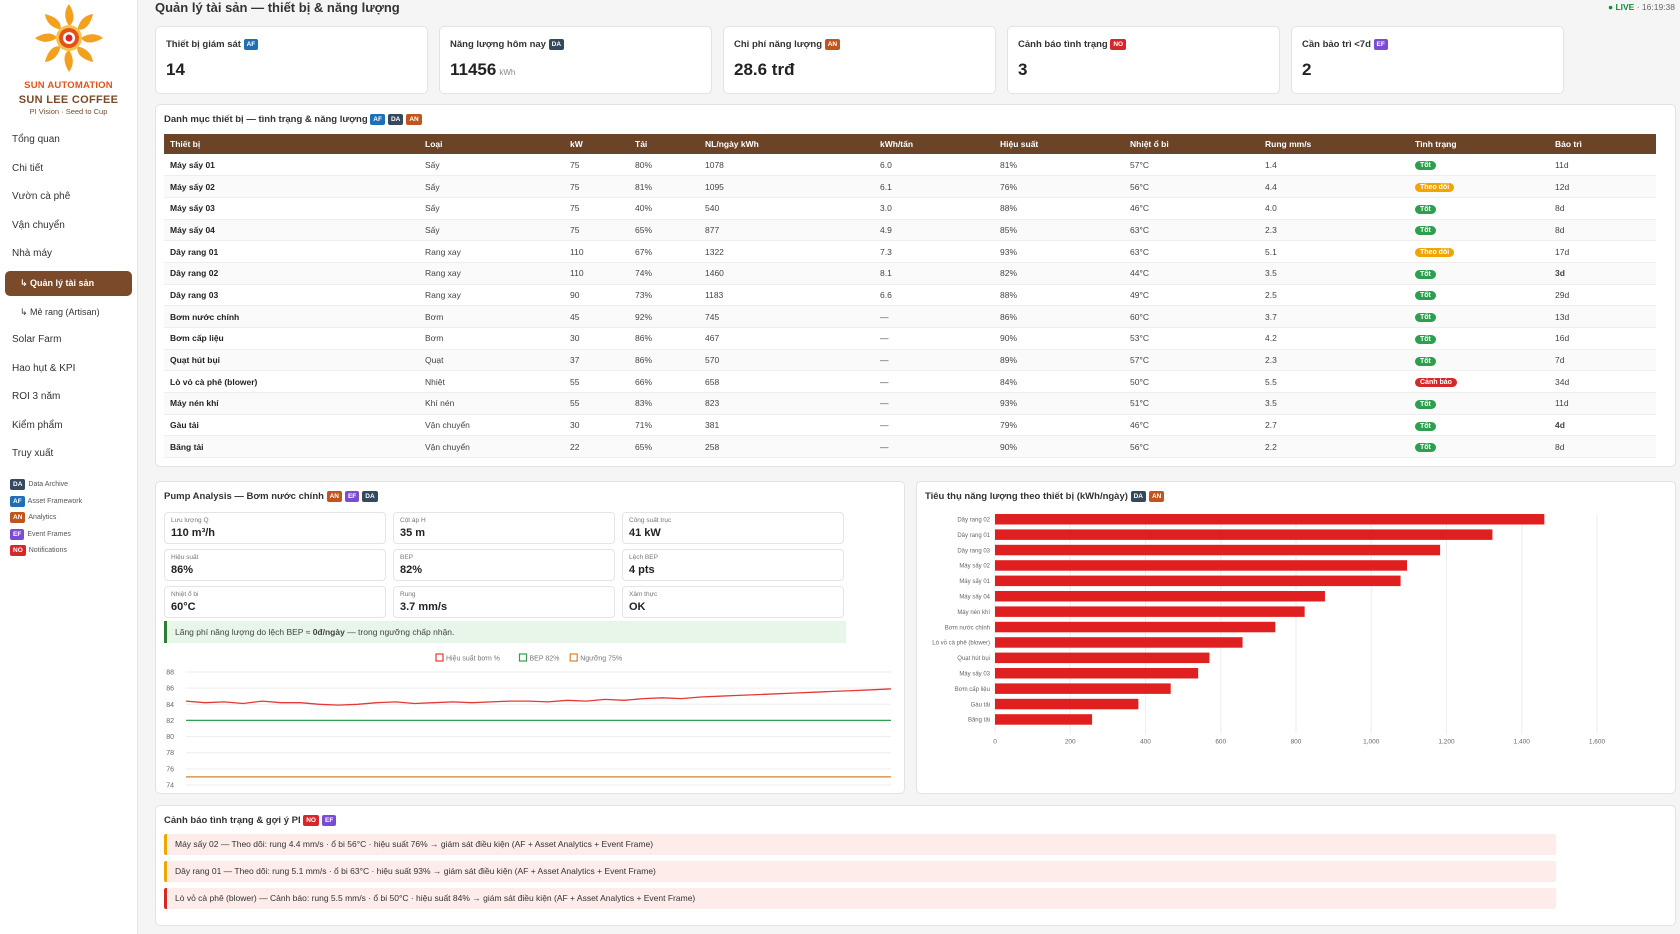  What do you see at coordinates (1658, 7) in the screenshot?
I see `clock: 16:19:38` at bounding box center [1658, 7].